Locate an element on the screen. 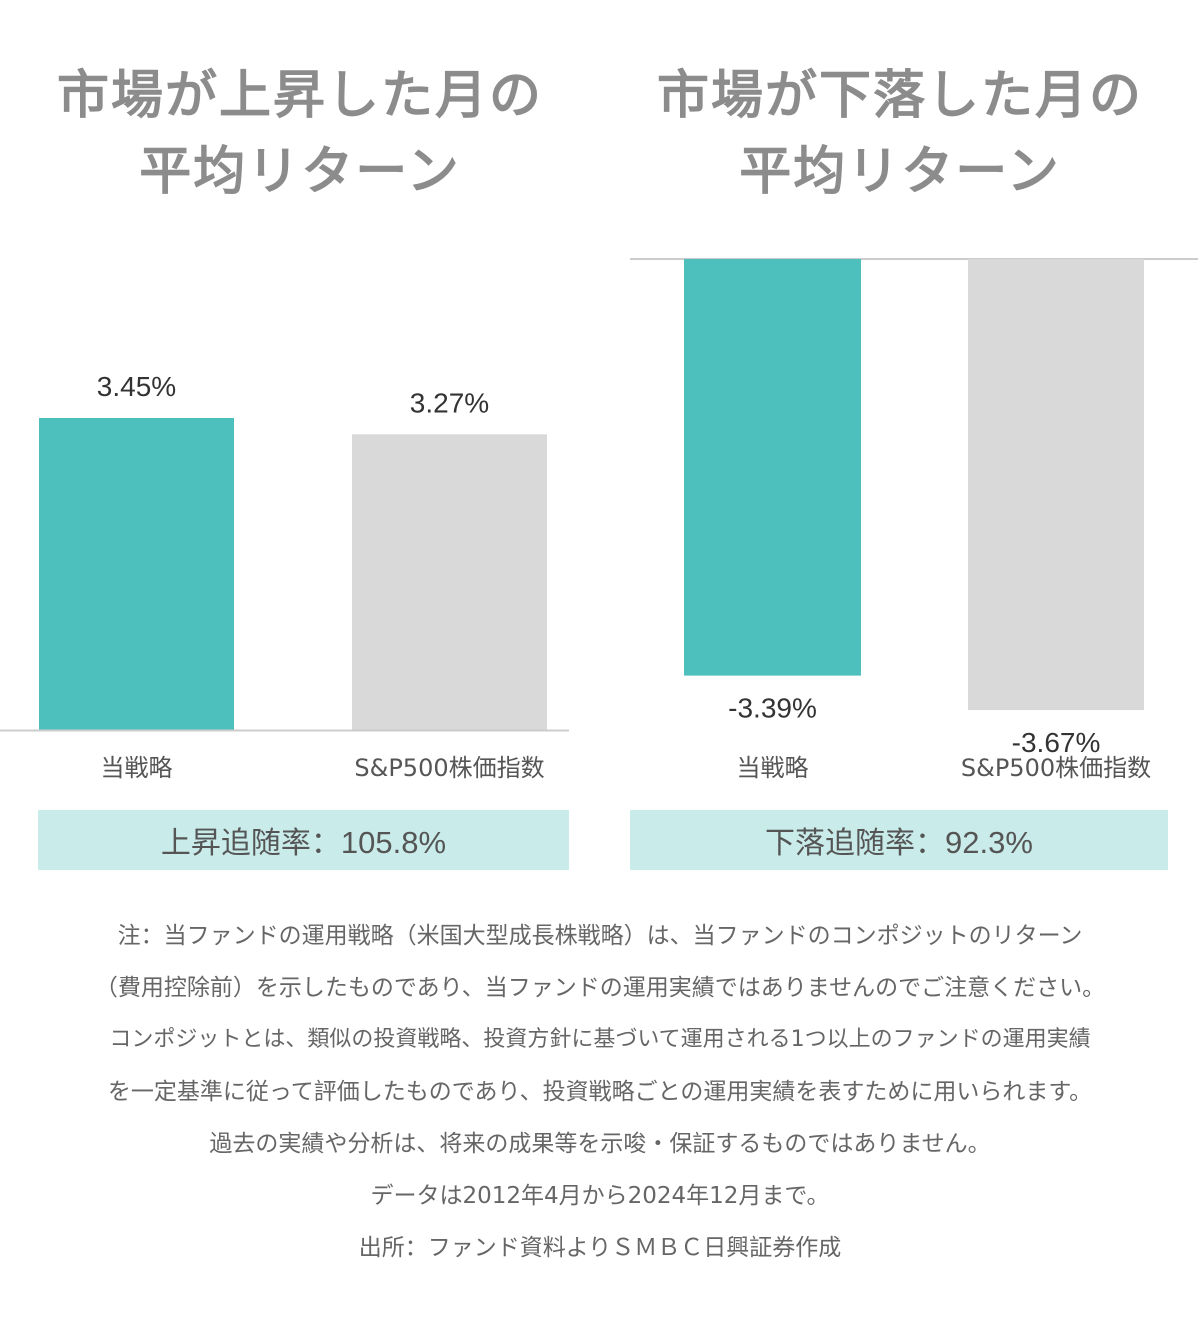 Image resolution: width=1200 pixels, height=1328 pixels. value-label-up-1: 3.27% is located at coordinates (449, 402).